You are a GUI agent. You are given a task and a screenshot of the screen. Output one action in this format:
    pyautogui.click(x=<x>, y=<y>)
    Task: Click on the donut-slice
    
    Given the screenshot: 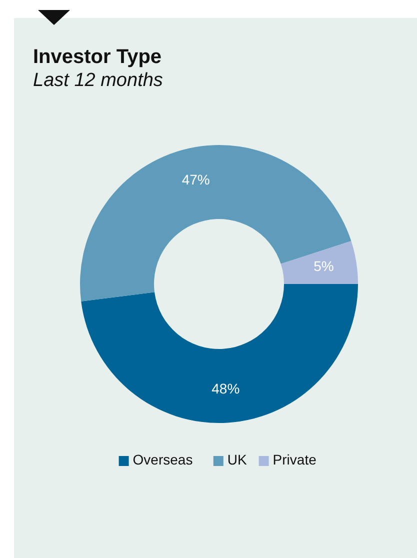 What is the action you would take?
    pyautogui.click(x=319, y=262)
    